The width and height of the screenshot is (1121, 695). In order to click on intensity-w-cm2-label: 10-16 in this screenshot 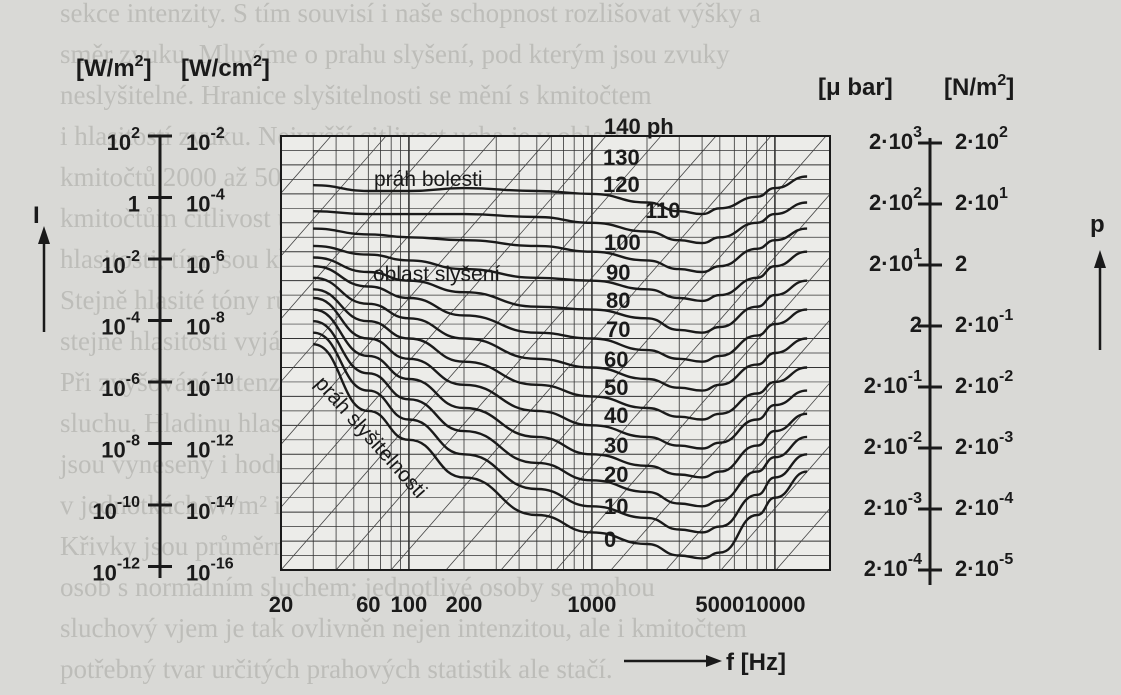, I will do `click(210, 571)`.